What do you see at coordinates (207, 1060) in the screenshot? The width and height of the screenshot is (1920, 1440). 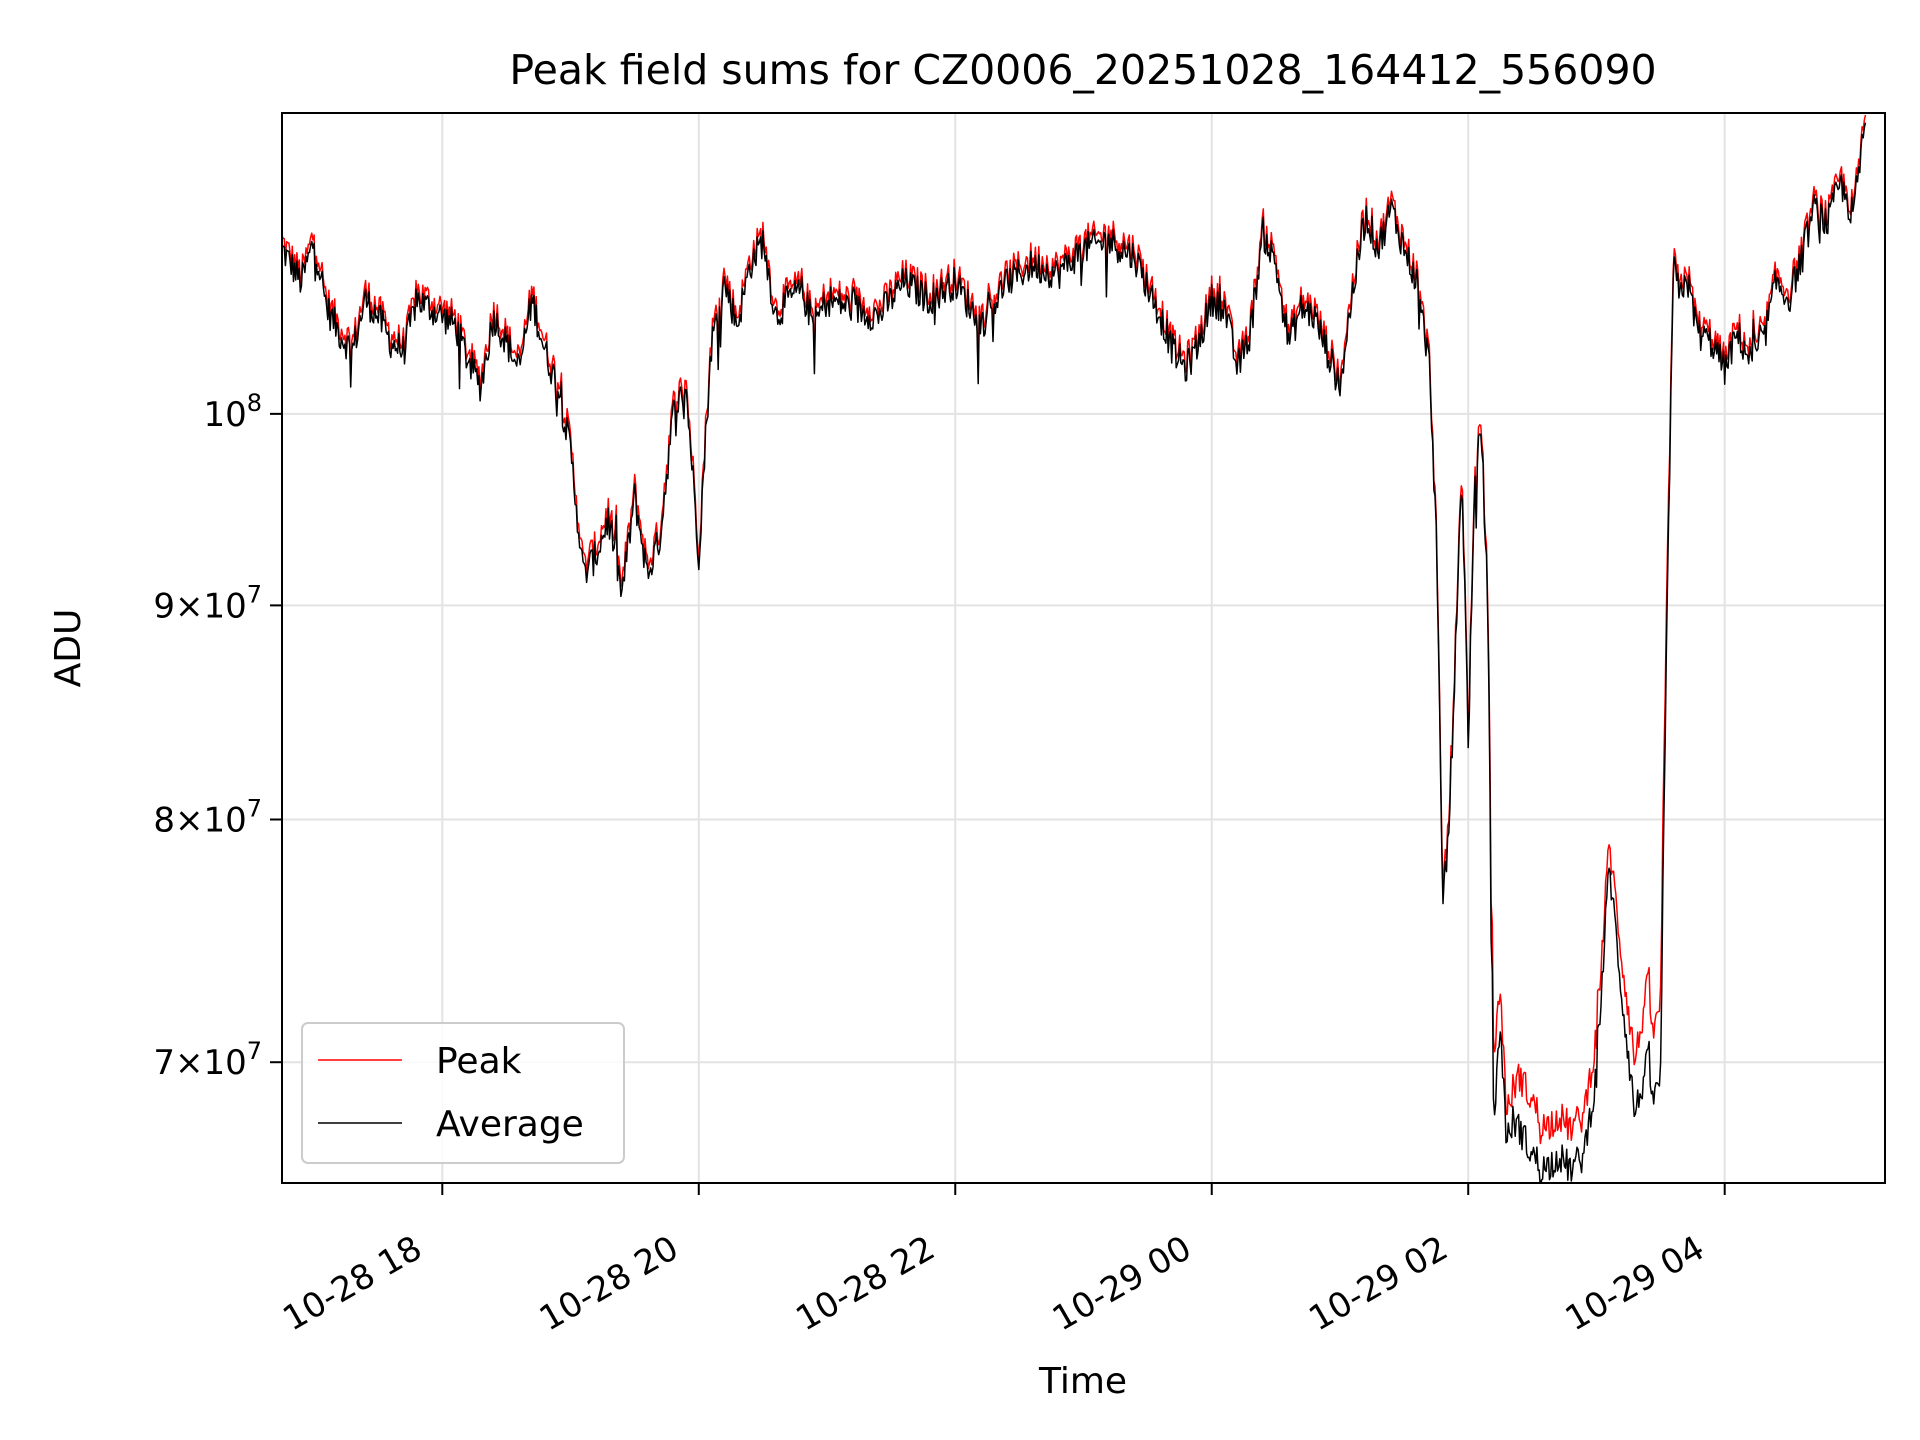 I see `y-tick-label: 7×107` at bounding box center [207, 1060].